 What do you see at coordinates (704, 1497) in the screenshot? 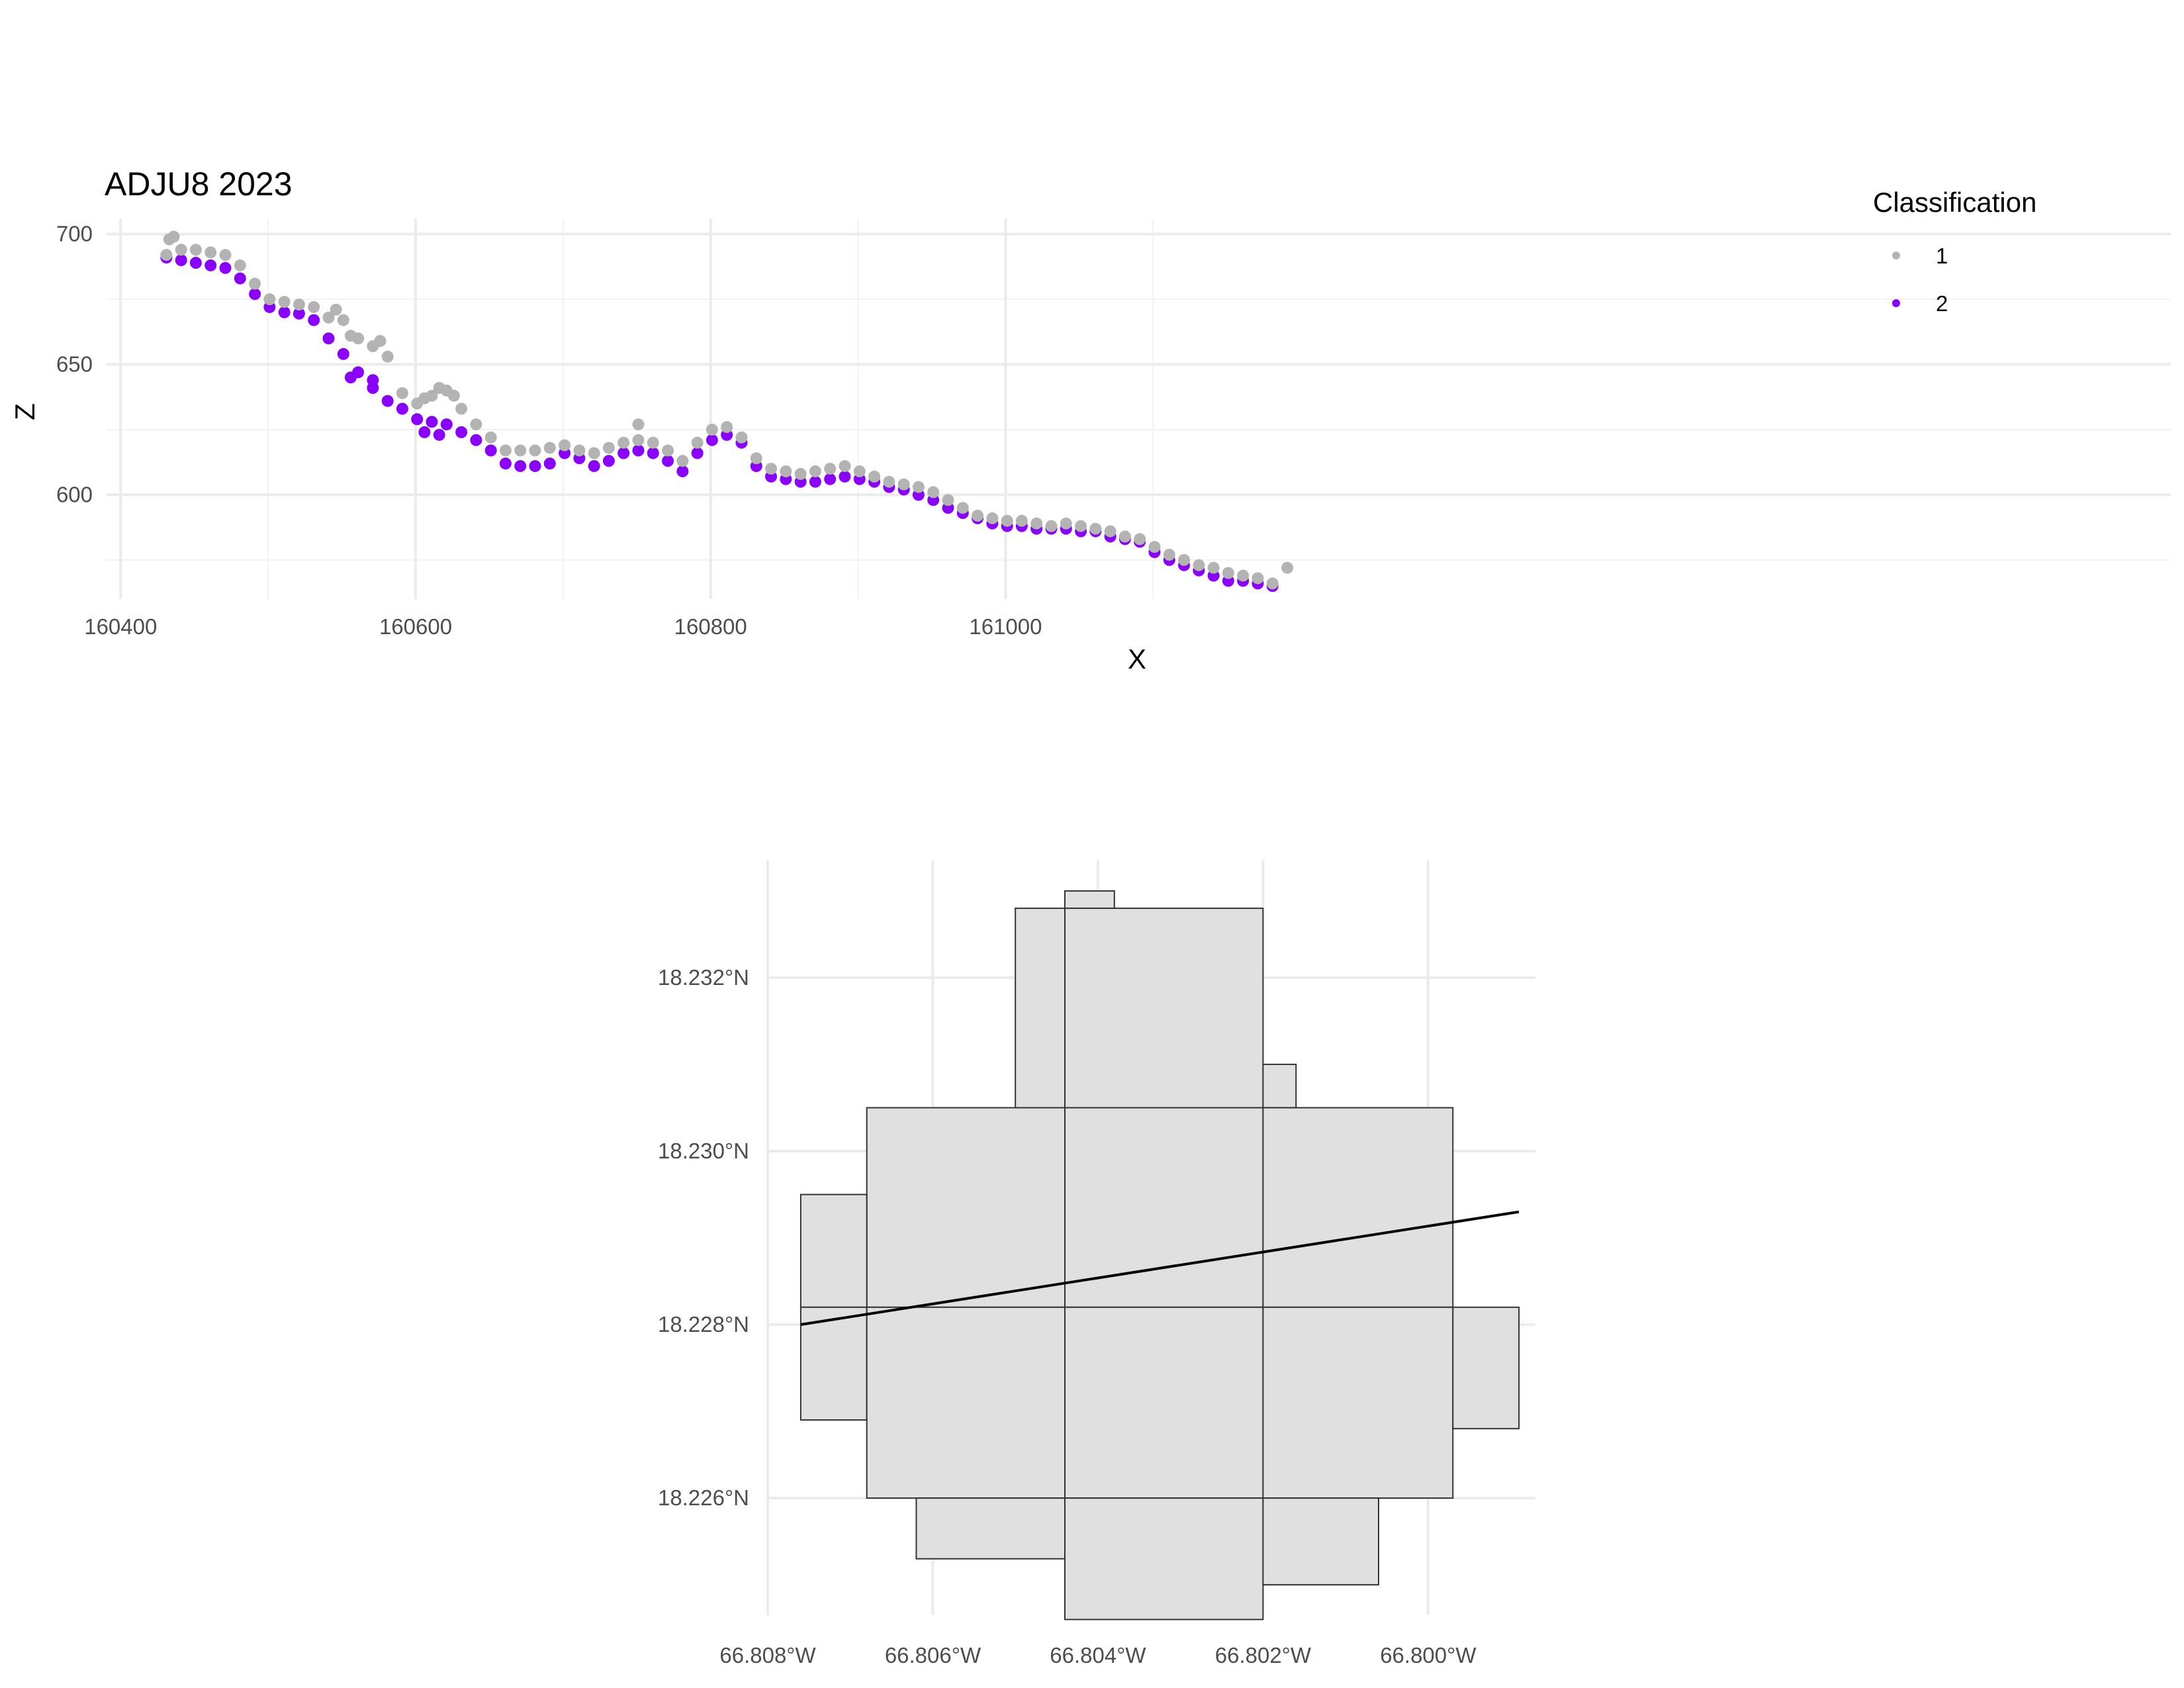
I see `latitude-tick-label: 18.226°N` at bounding box center [704, 1497].